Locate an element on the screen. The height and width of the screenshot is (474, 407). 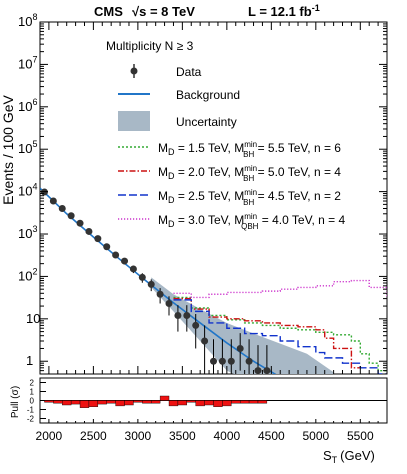
legend-mbh-sub: BH is located at coordinates (248, 154).